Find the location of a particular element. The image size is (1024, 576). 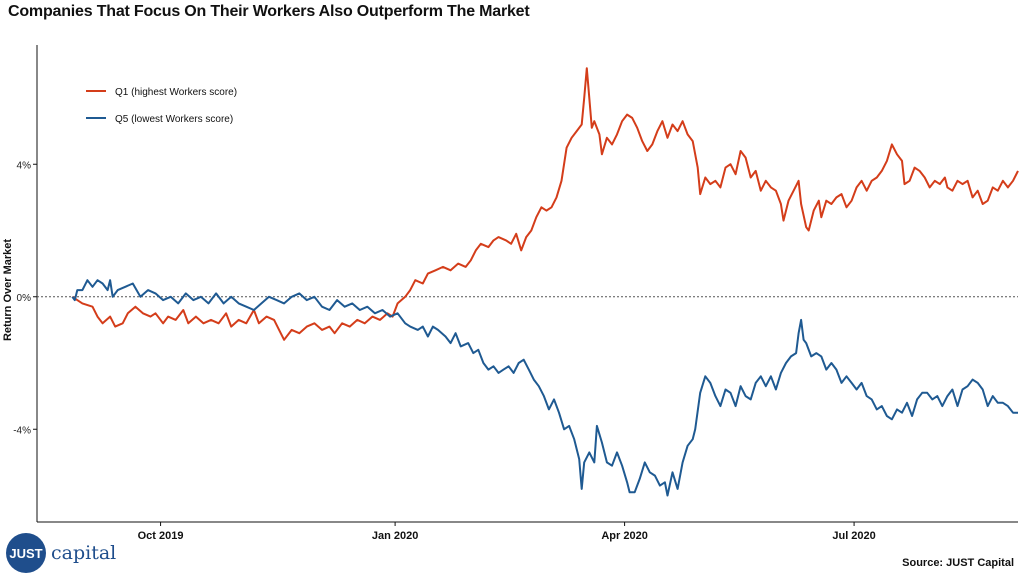

logo-badge: JUST is located at coordinates (26, 553).